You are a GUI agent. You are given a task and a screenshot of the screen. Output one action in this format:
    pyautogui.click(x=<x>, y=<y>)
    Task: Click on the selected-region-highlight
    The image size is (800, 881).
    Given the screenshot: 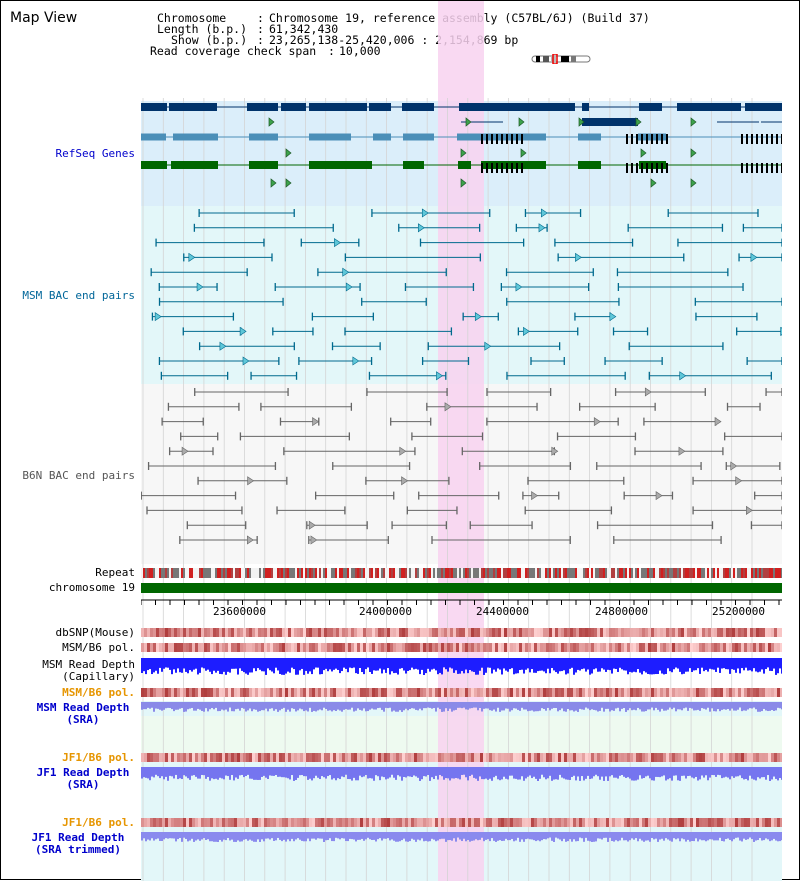 What is the action you would take?
    pyautogui.click(x=461, y=441)
    